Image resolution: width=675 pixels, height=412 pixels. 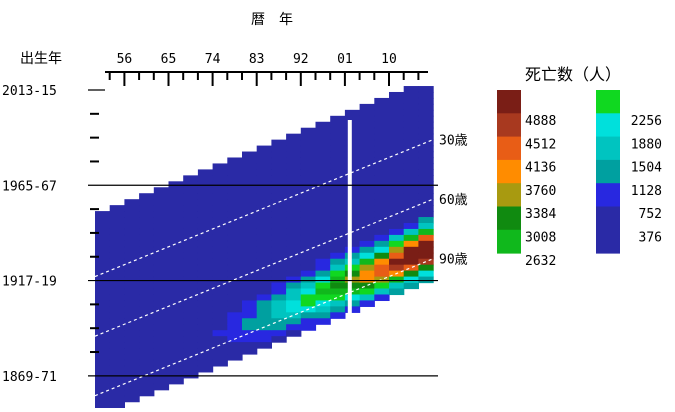 I want to click on legend-label: 2632, so click(x=540, y=261).